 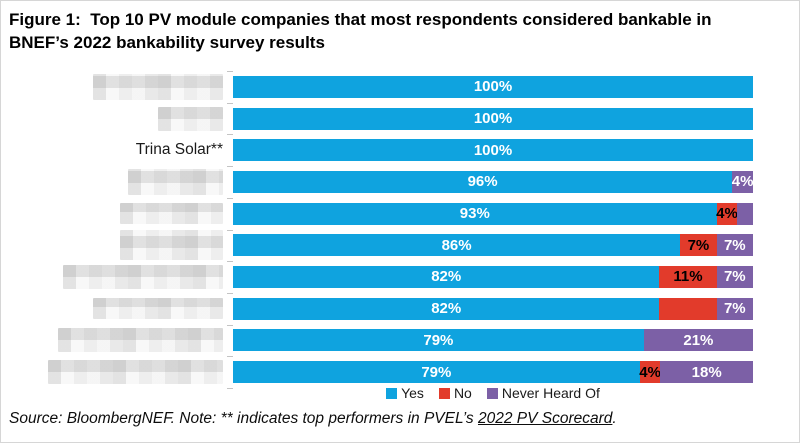 What do you see at coordinates (545, 418) in the screenshot?
I see `scorecard-link: 2022 PV Scorecard` at bounding box center [545, 418].